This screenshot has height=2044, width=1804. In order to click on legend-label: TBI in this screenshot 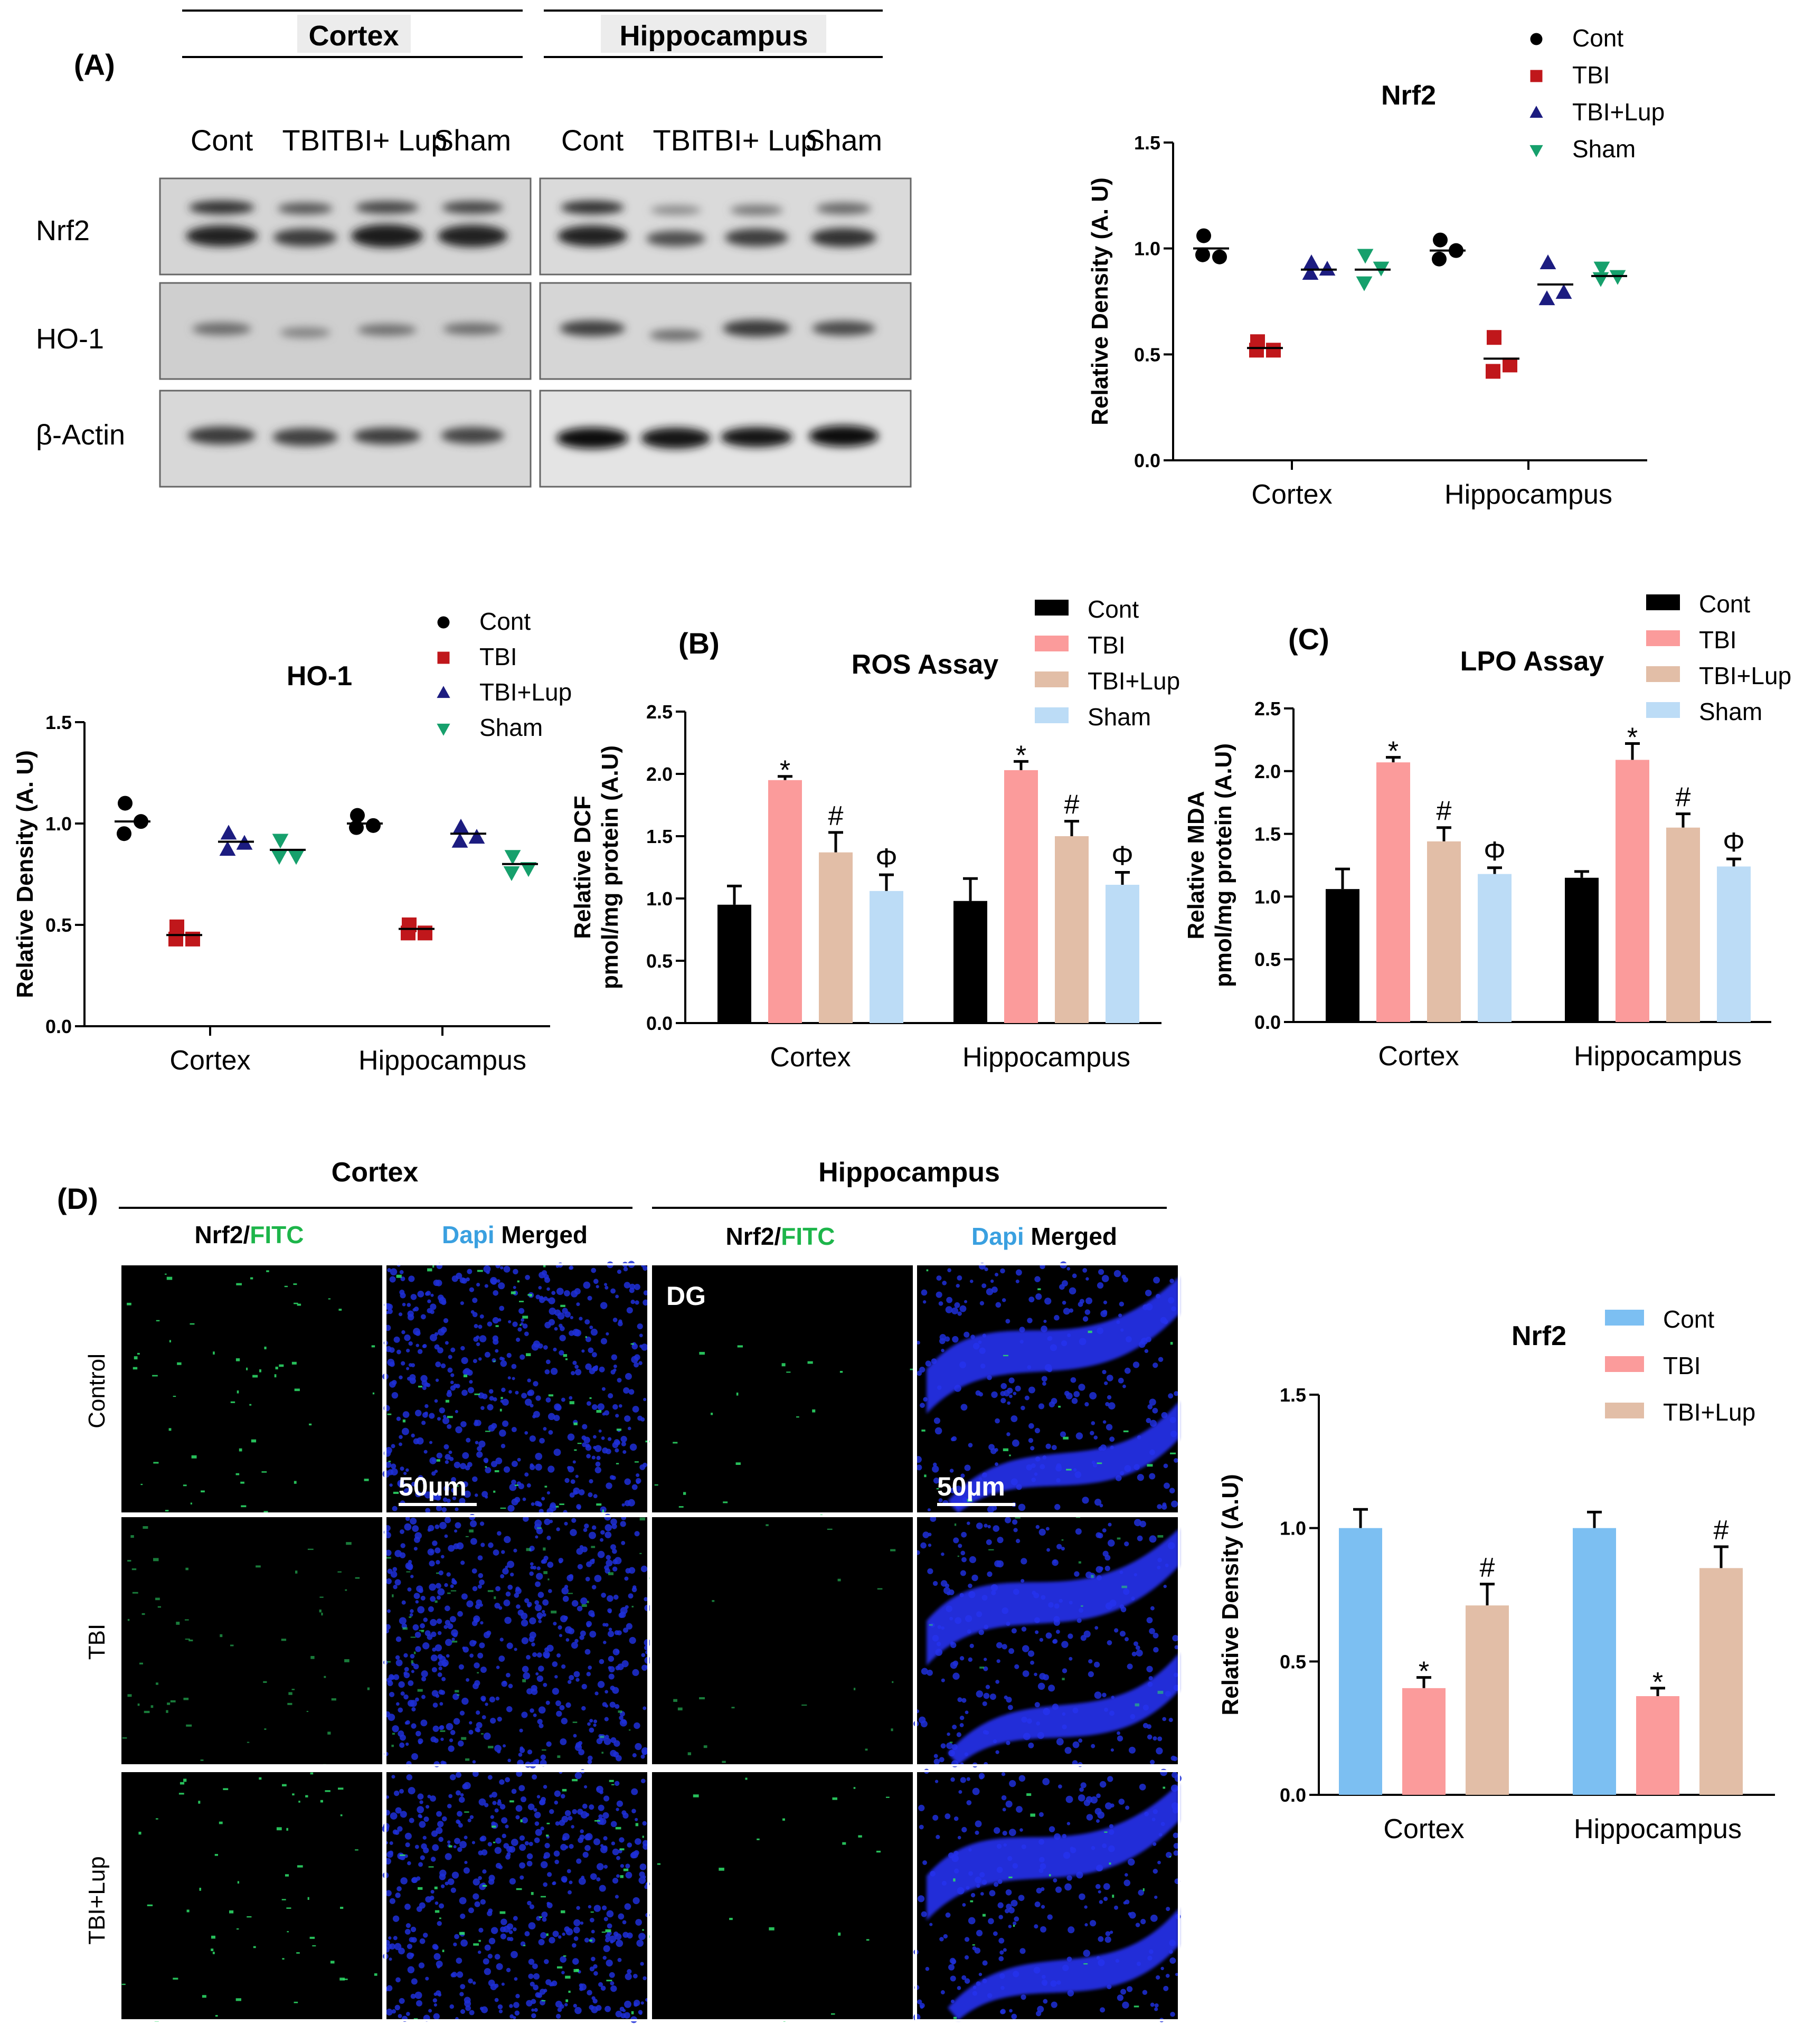, I will do `click(1682, 1365)`.